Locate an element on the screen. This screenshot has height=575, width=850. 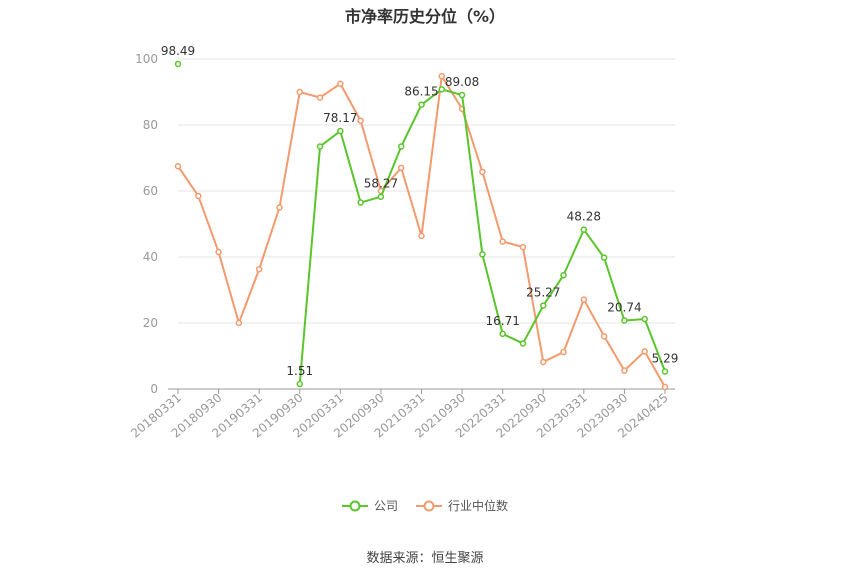
legend-industry-marker is located at coordinates (429, 505).